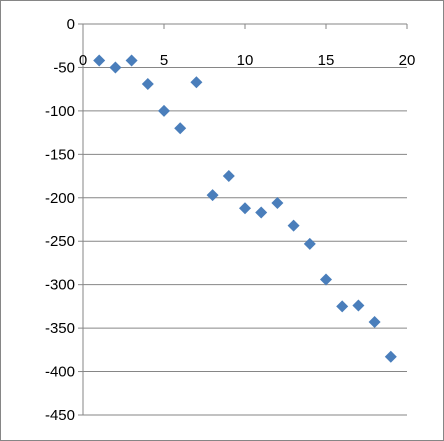  I want to click on x-tick-label: 20, so click(407, 60).